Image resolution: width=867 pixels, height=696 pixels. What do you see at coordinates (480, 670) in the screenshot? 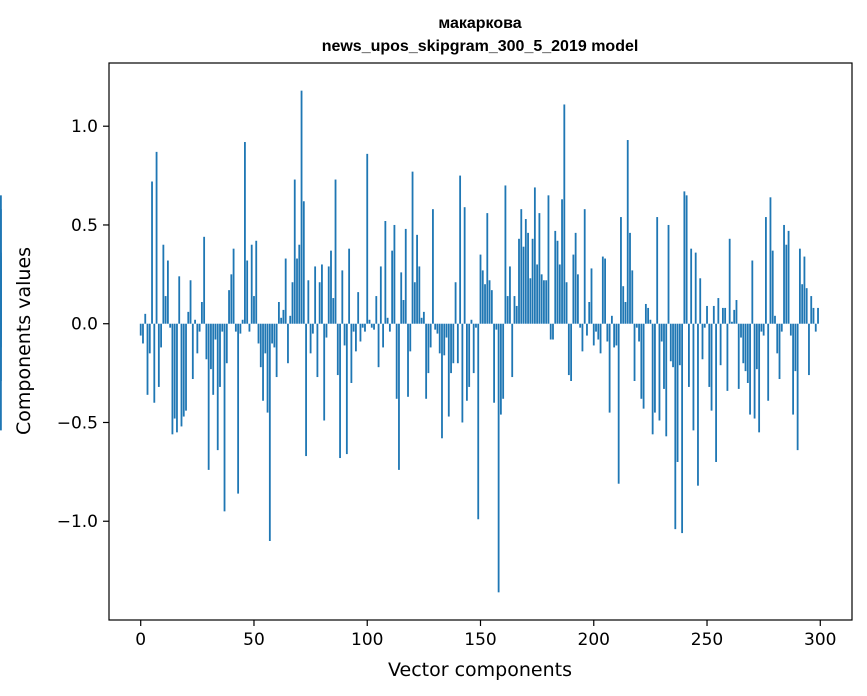
I see `x-axis-label: Vector components` at bounding box center [480, 670].